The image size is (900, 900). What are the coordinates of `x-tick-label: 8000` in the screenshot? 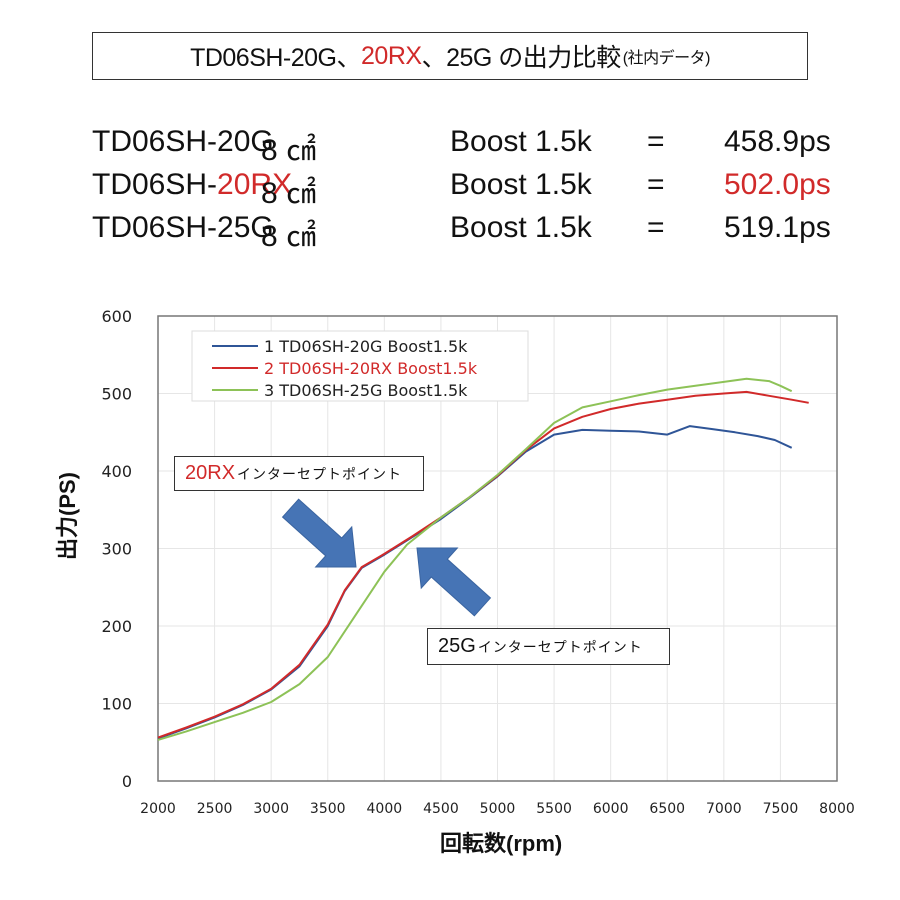 It's located at (837, 809).